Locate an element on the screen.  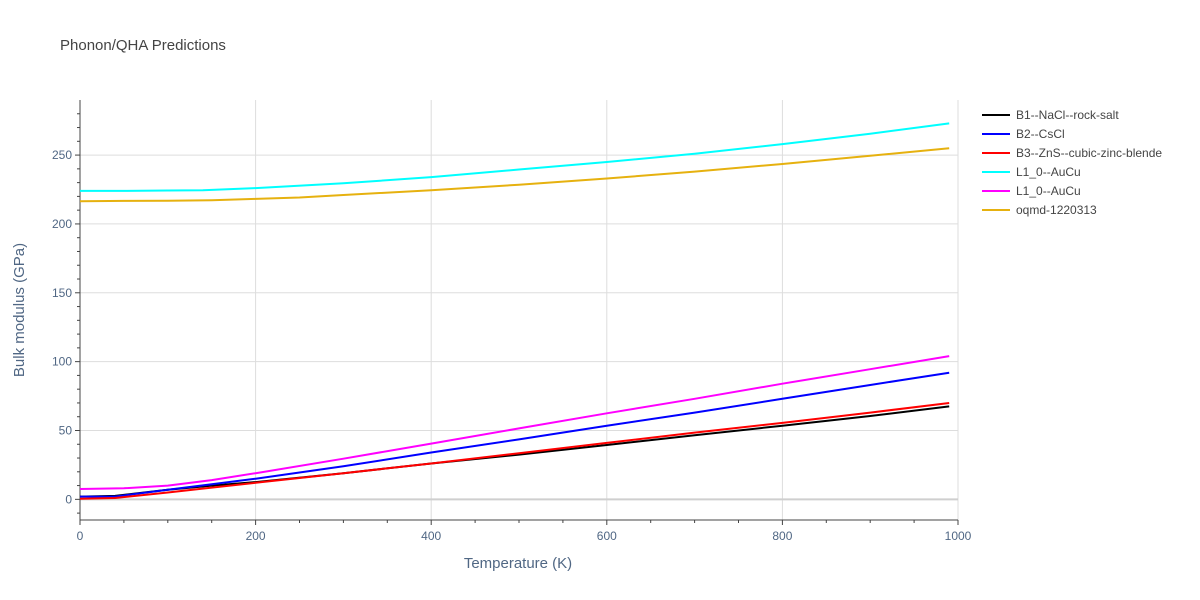
legend-item: B1--NaCl--rock-salt is located at coordinates (1050, 115).